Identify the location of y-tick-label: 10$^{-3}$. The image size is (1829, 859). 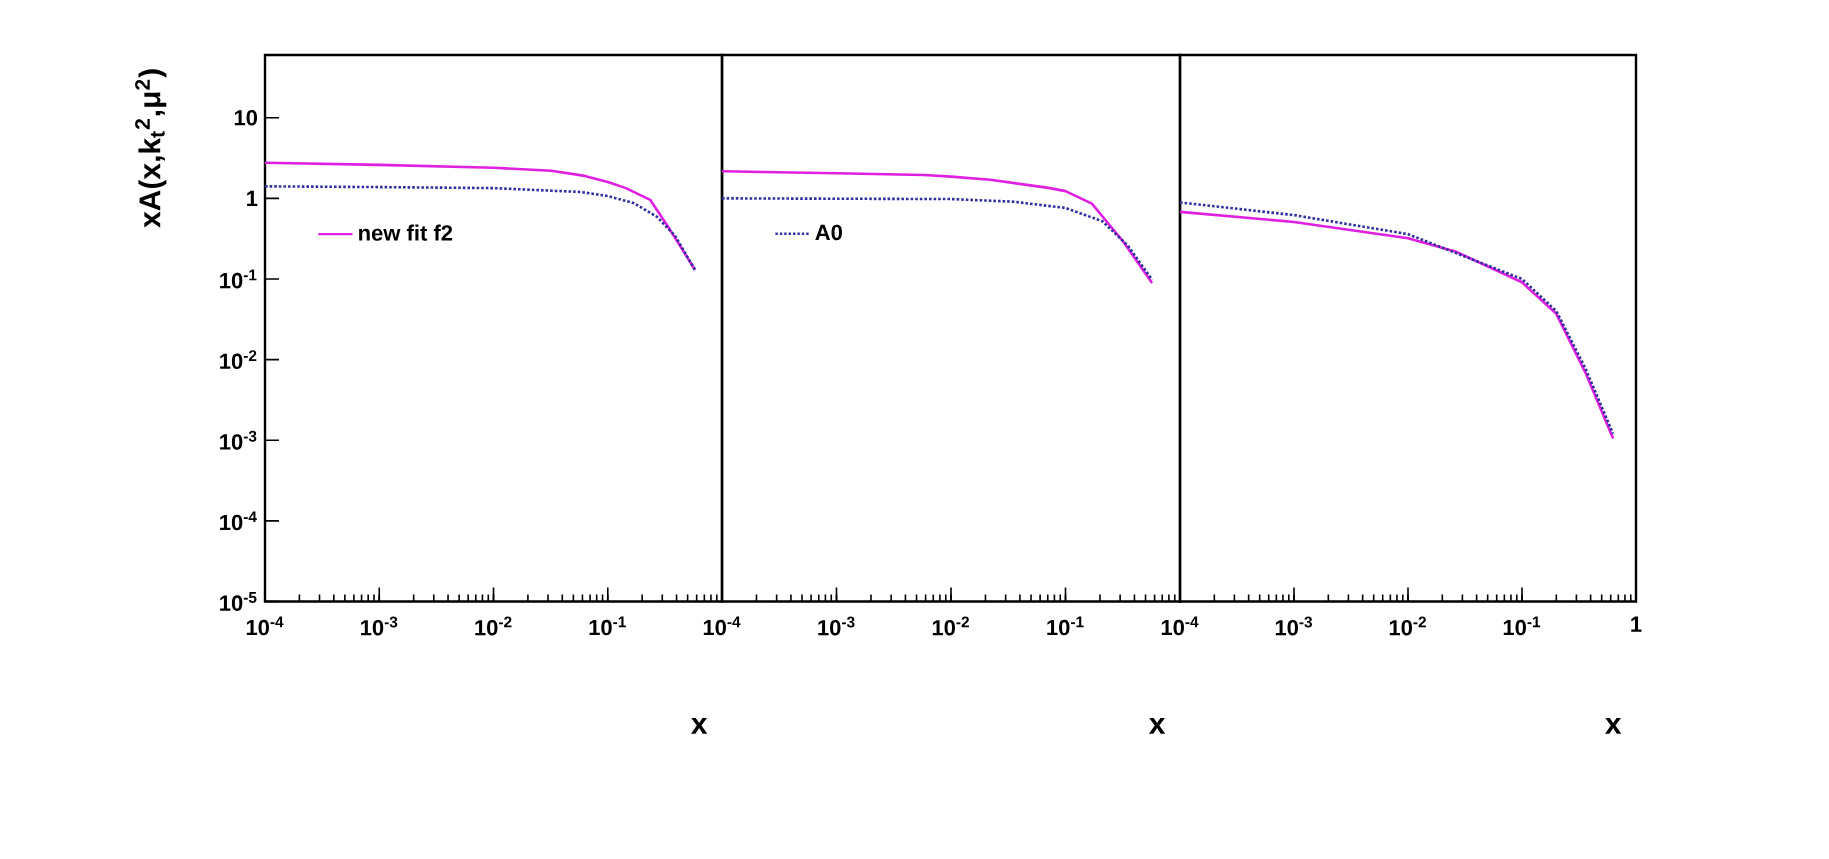
(238, 440).